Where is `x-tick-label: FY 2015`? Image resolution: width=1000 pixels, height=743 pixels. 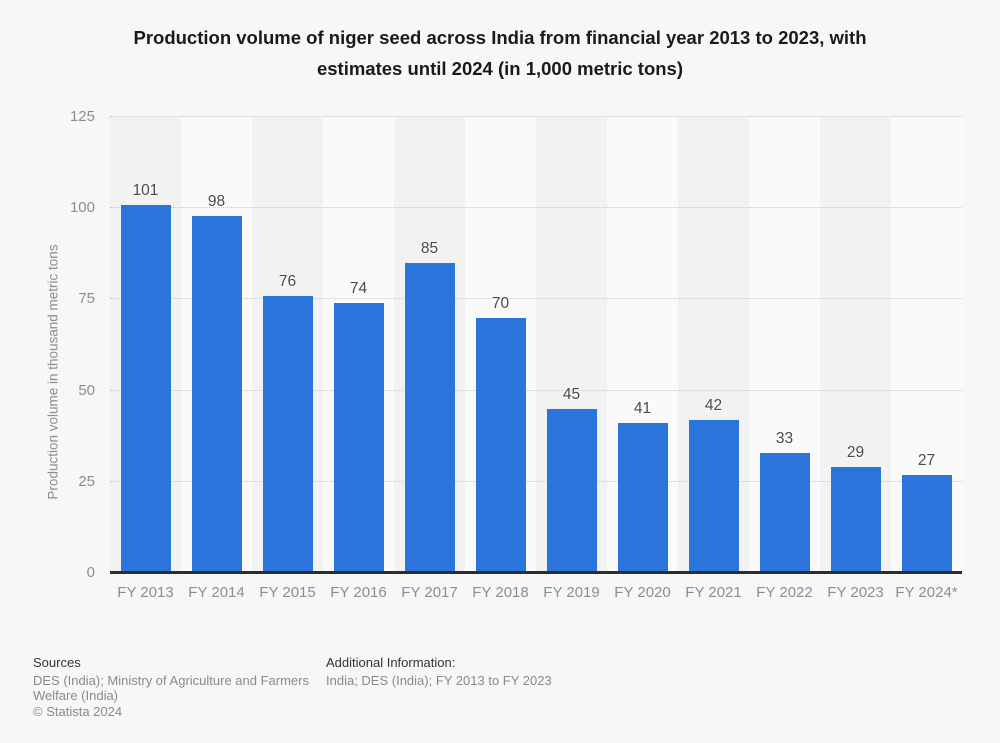 x-tick-label: FY 2015 is located at coordinates (287, 592).